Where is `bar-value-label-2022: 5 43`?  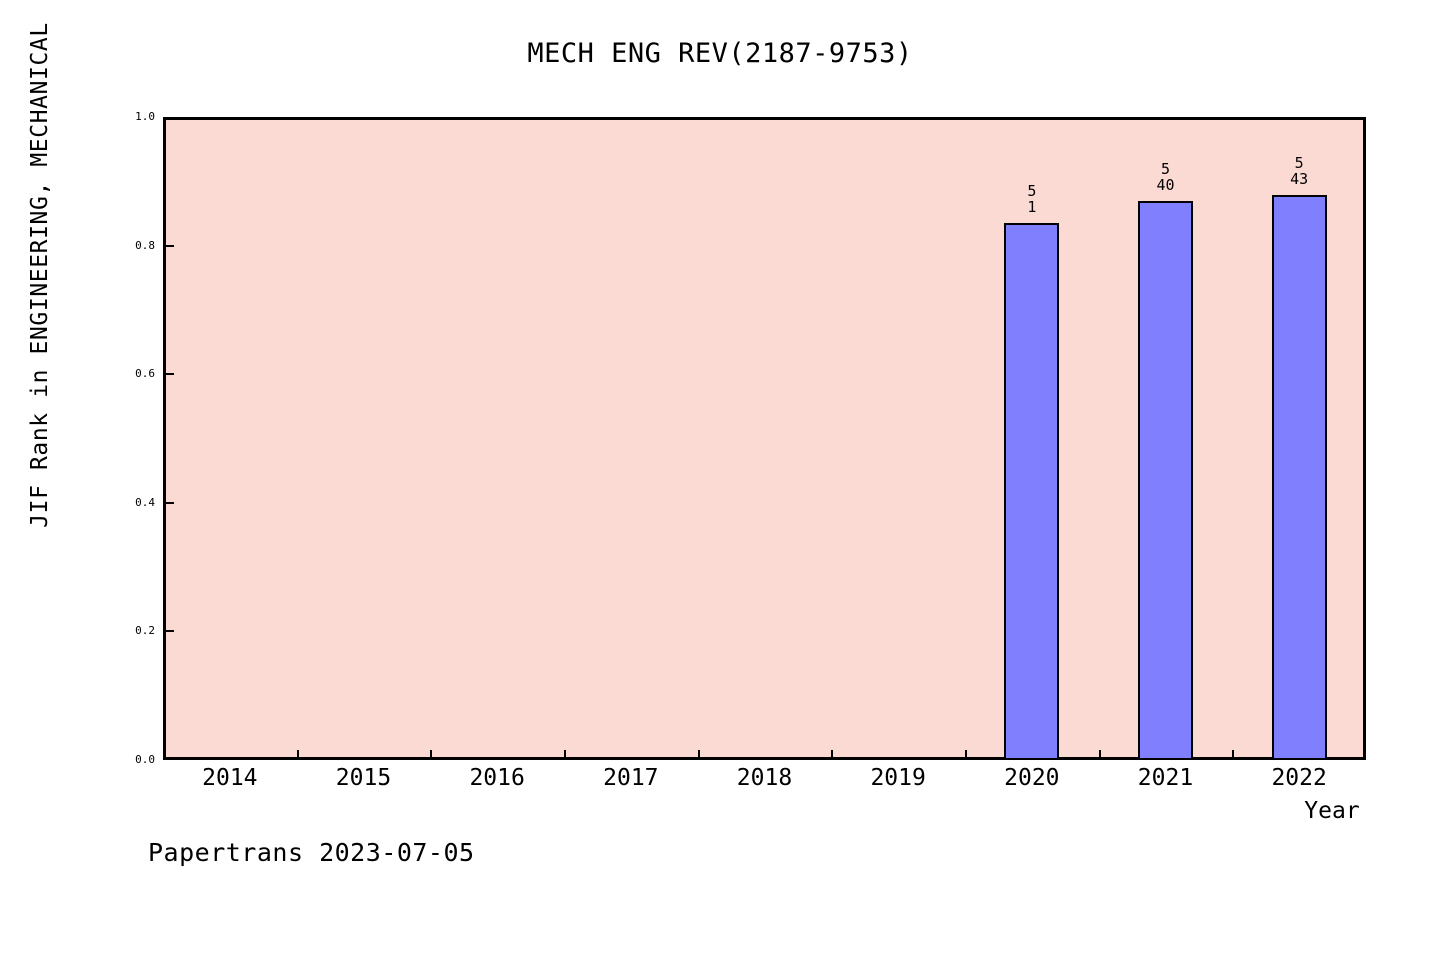 bar-value-label-2022: 5 43 is located at coordinates (1299, 171).